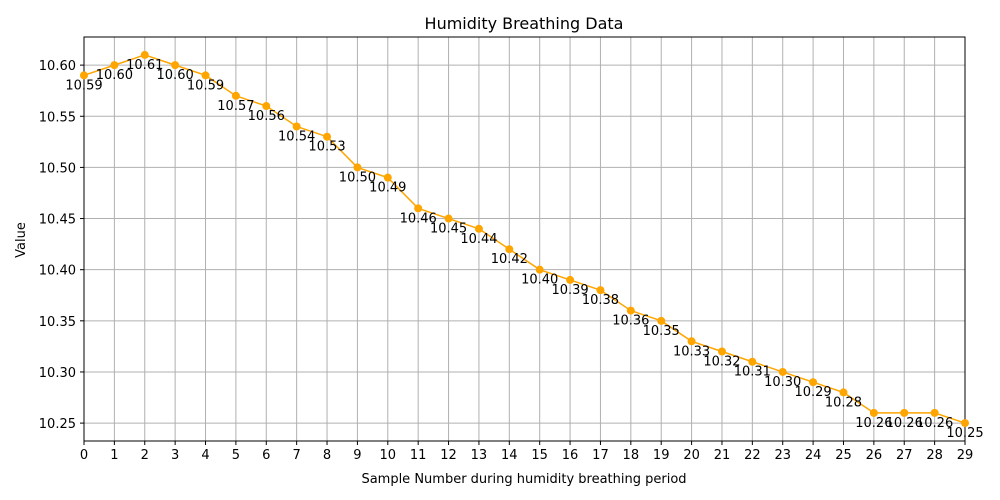 Image resolution: width=1000 pixels, height=500 pixels. Describe the element at coordinates (114, 455) in the screenshot. I see `x-tick-label: 1` at that location.